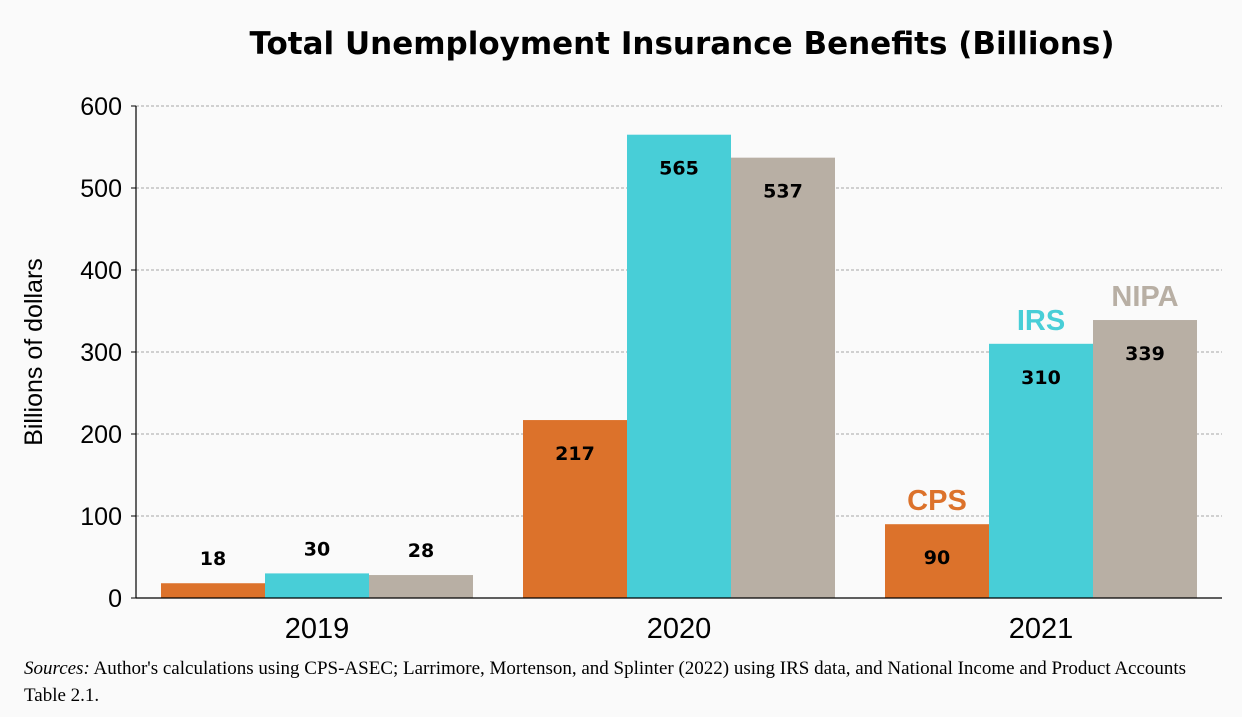 Image resolution: width=1242 pixels, height=717 pixels. I want to click on data-label-irs-2020: 565, so click(679, 169).